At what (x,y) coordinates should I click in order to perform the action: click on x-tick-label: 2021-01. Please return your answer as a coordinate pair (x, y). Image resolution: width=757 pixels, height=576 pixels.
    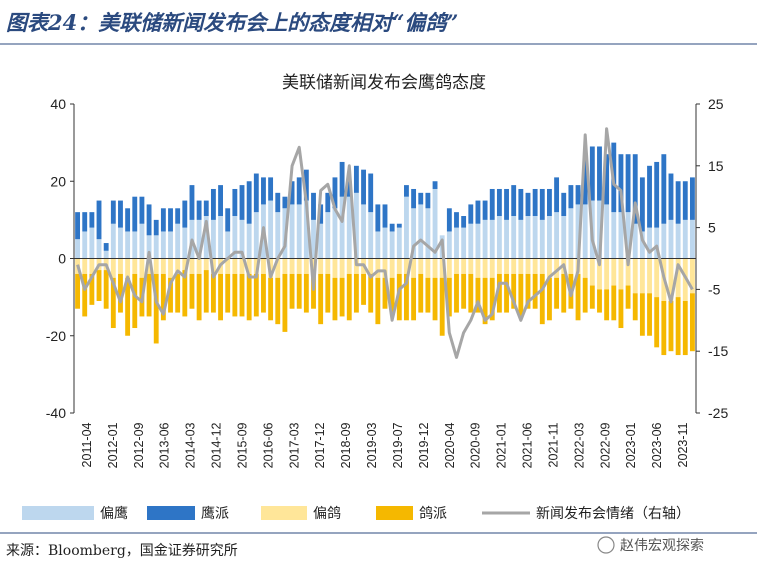
    Looking at the image, I should click on (502, 445).